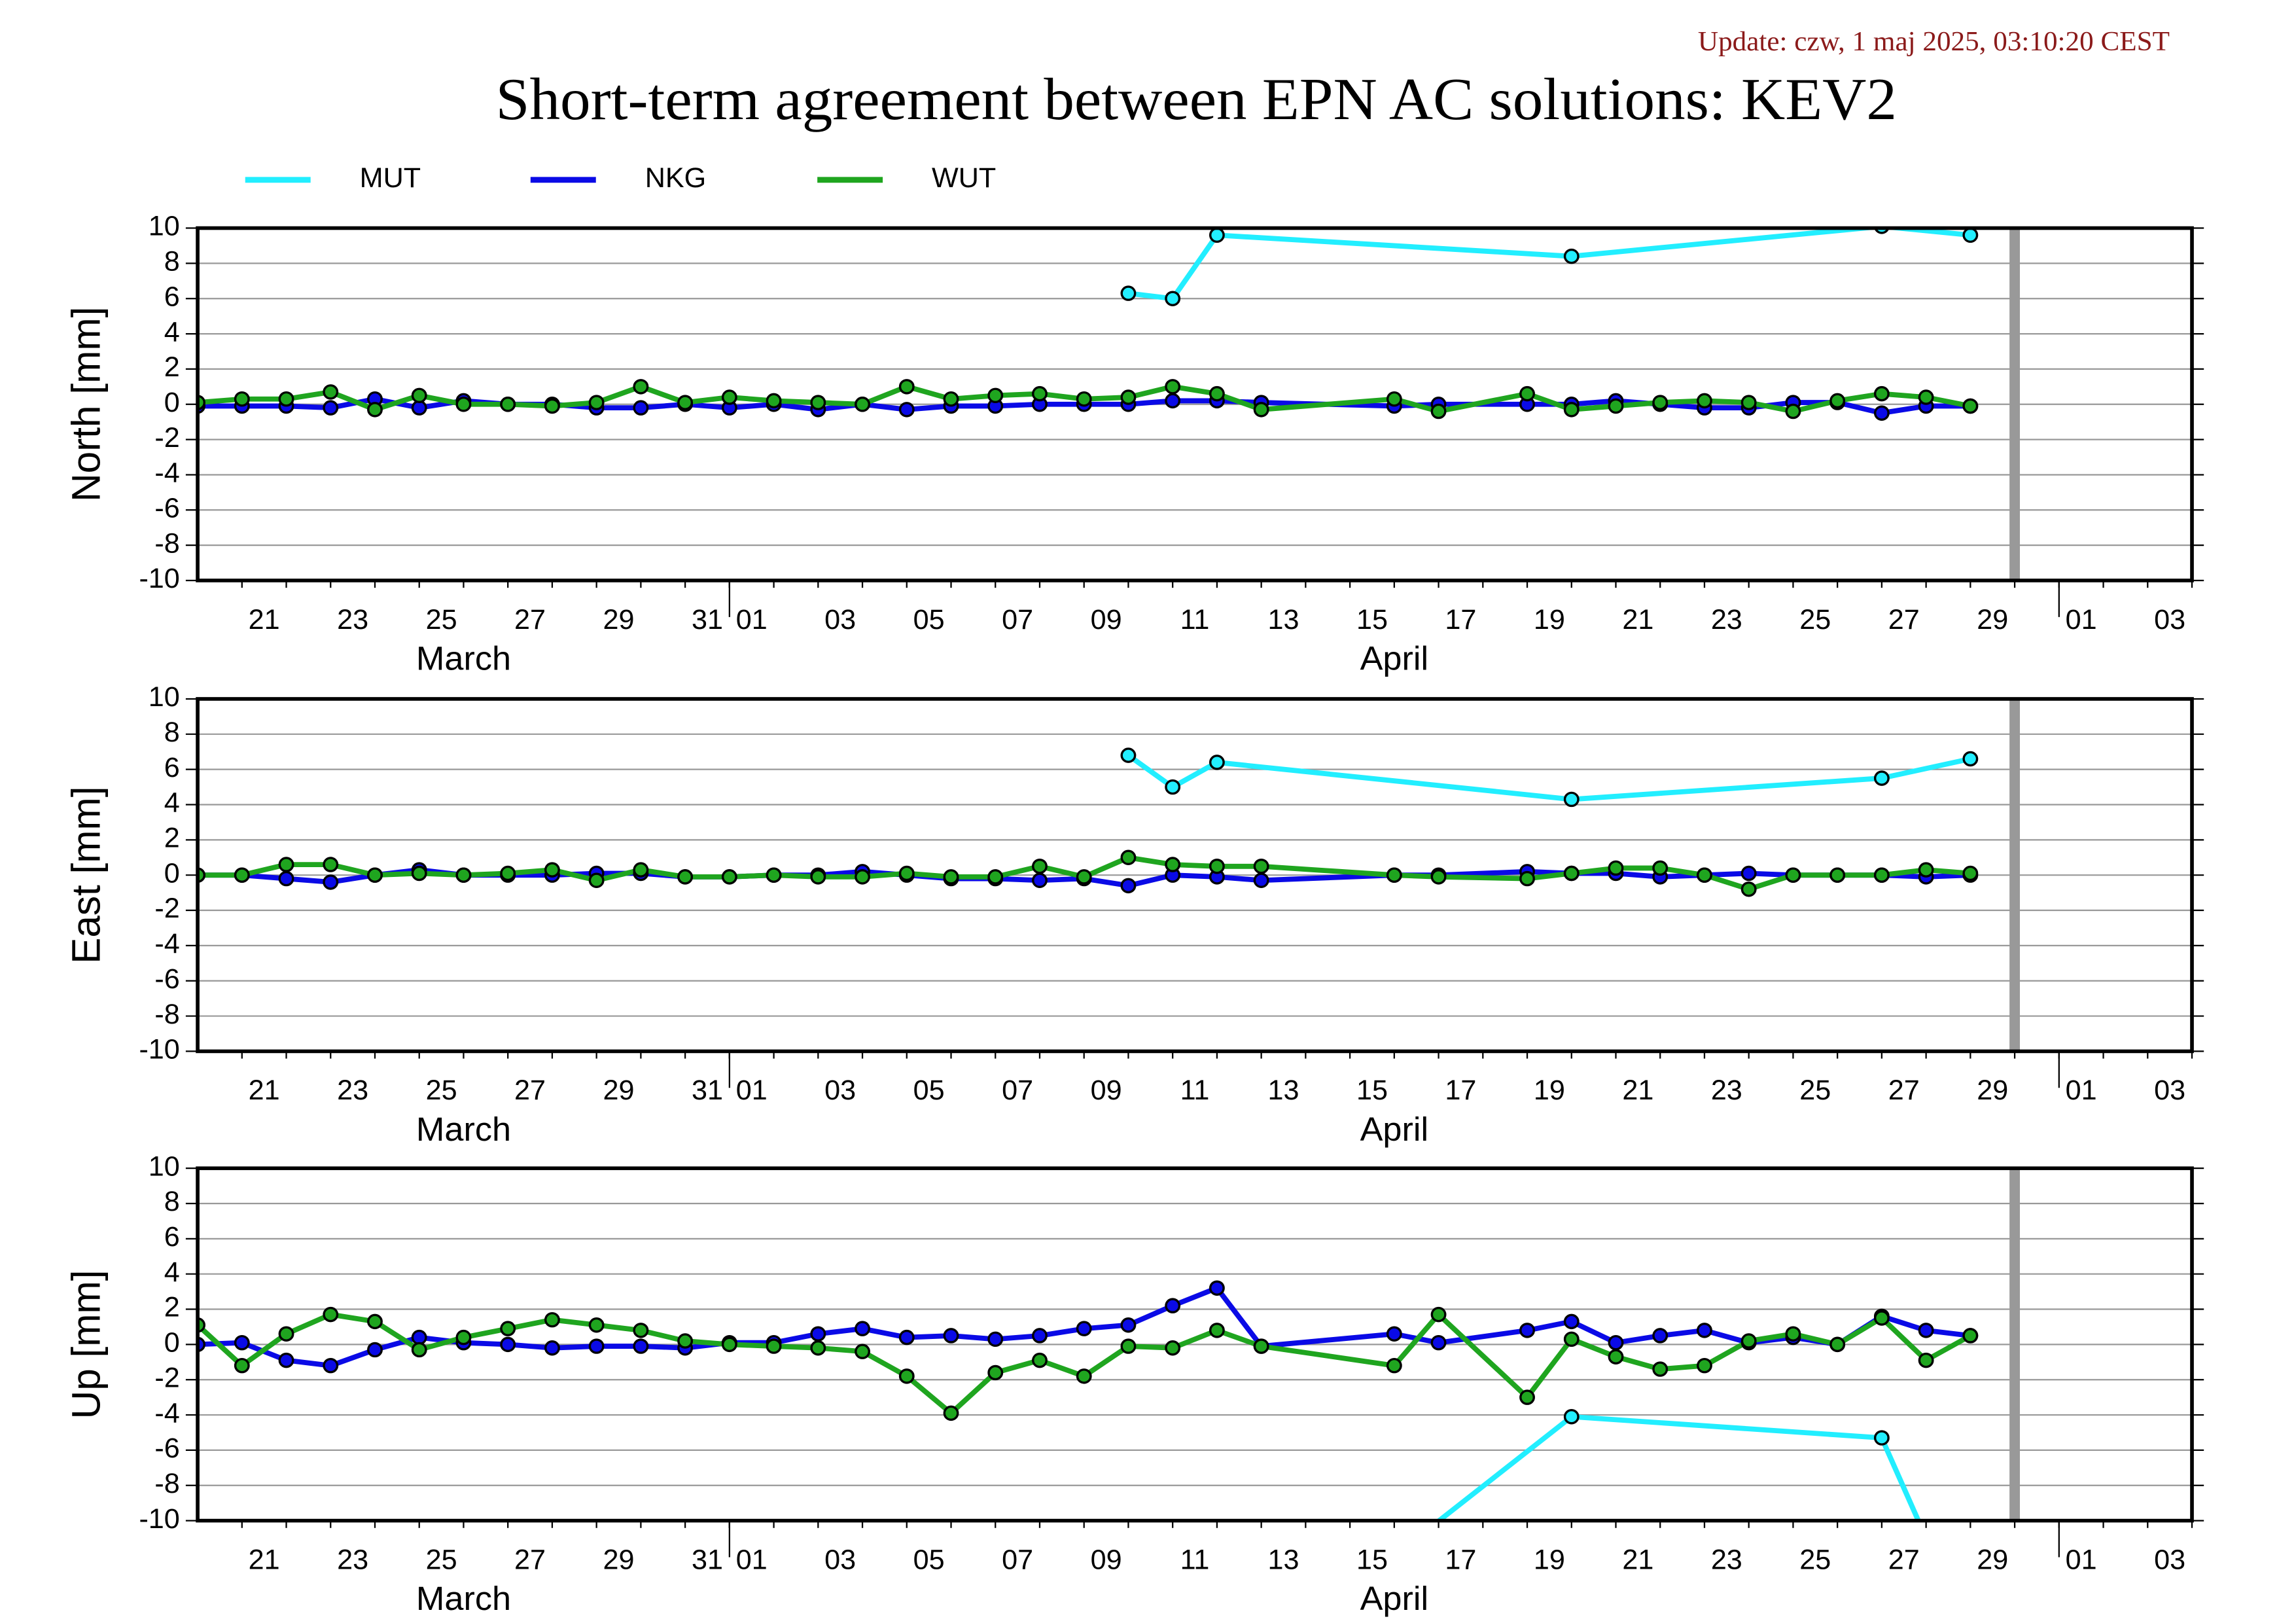 The image size is (2296, 1623). Describe the element at coordinates (1088, 822) in the screenshot. I see `plot-area` at that location.